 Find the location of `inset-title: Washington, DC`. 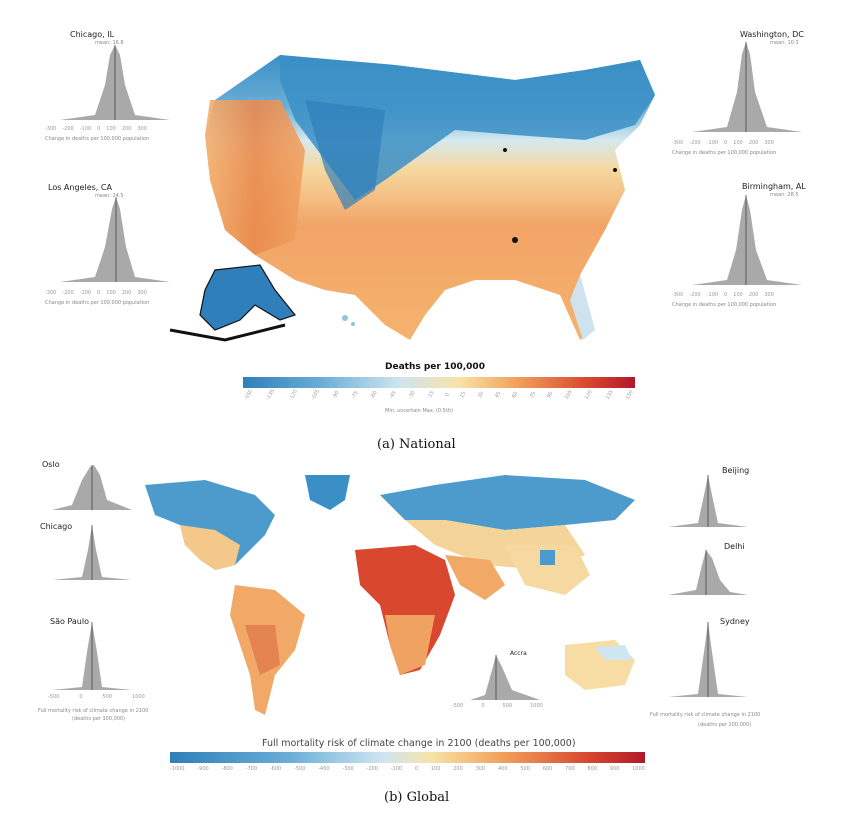

inset-title: Washington, DC is located at coordinates (772, 34).